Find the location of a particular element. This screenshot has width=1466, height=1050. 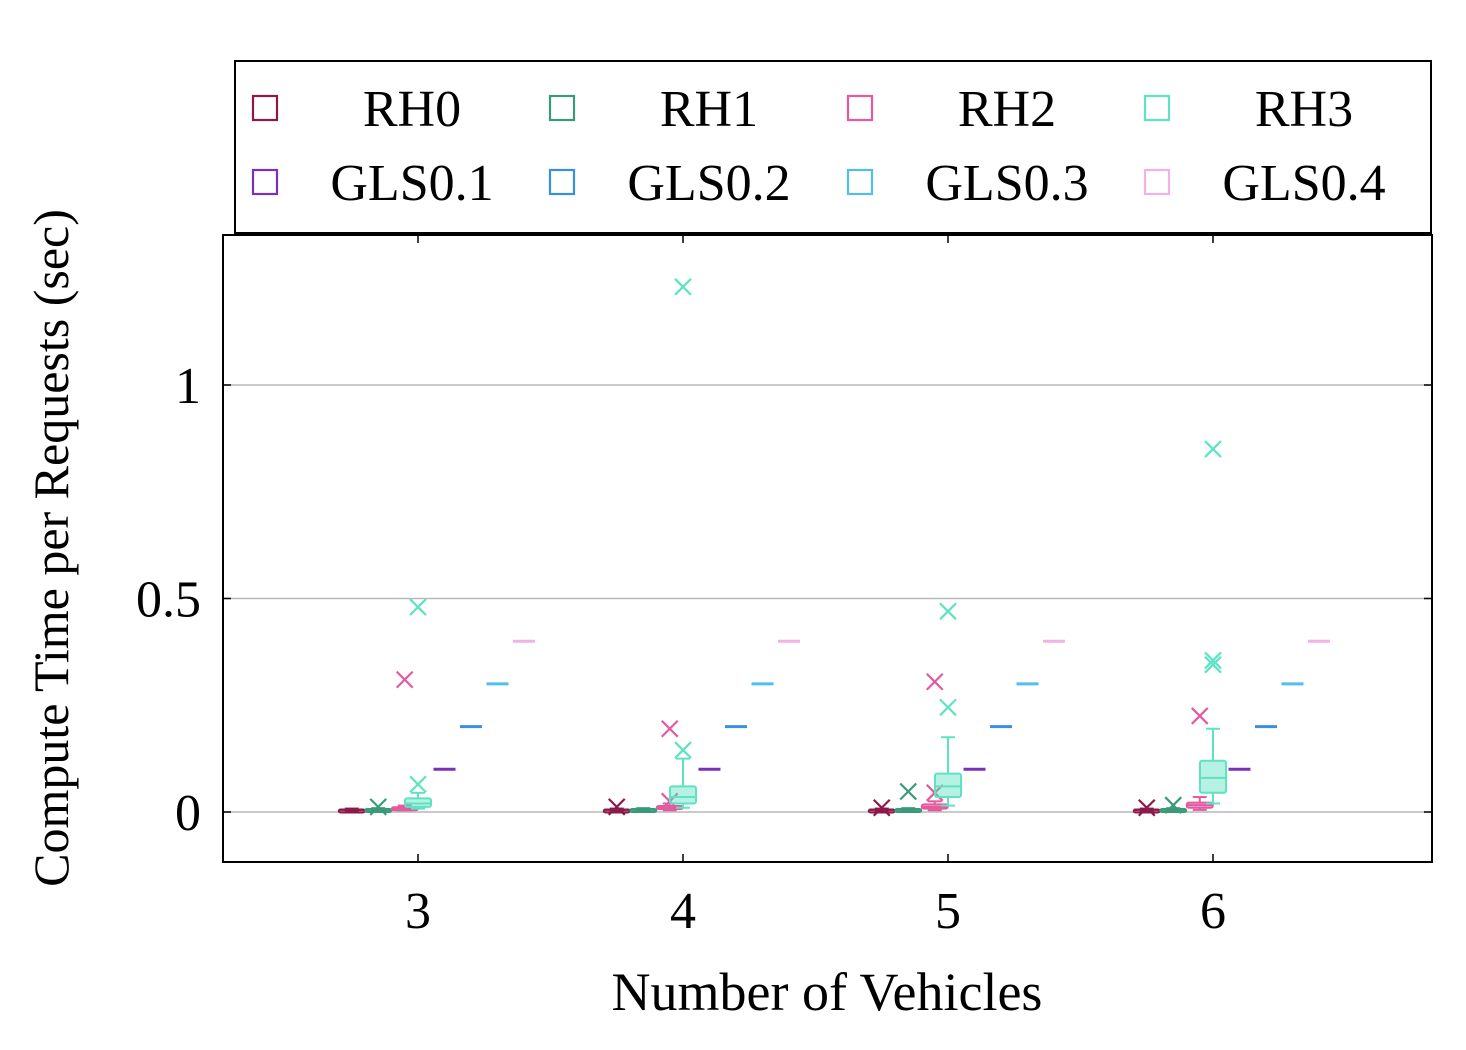

series-rh0 is located at coordinates (749, 807).